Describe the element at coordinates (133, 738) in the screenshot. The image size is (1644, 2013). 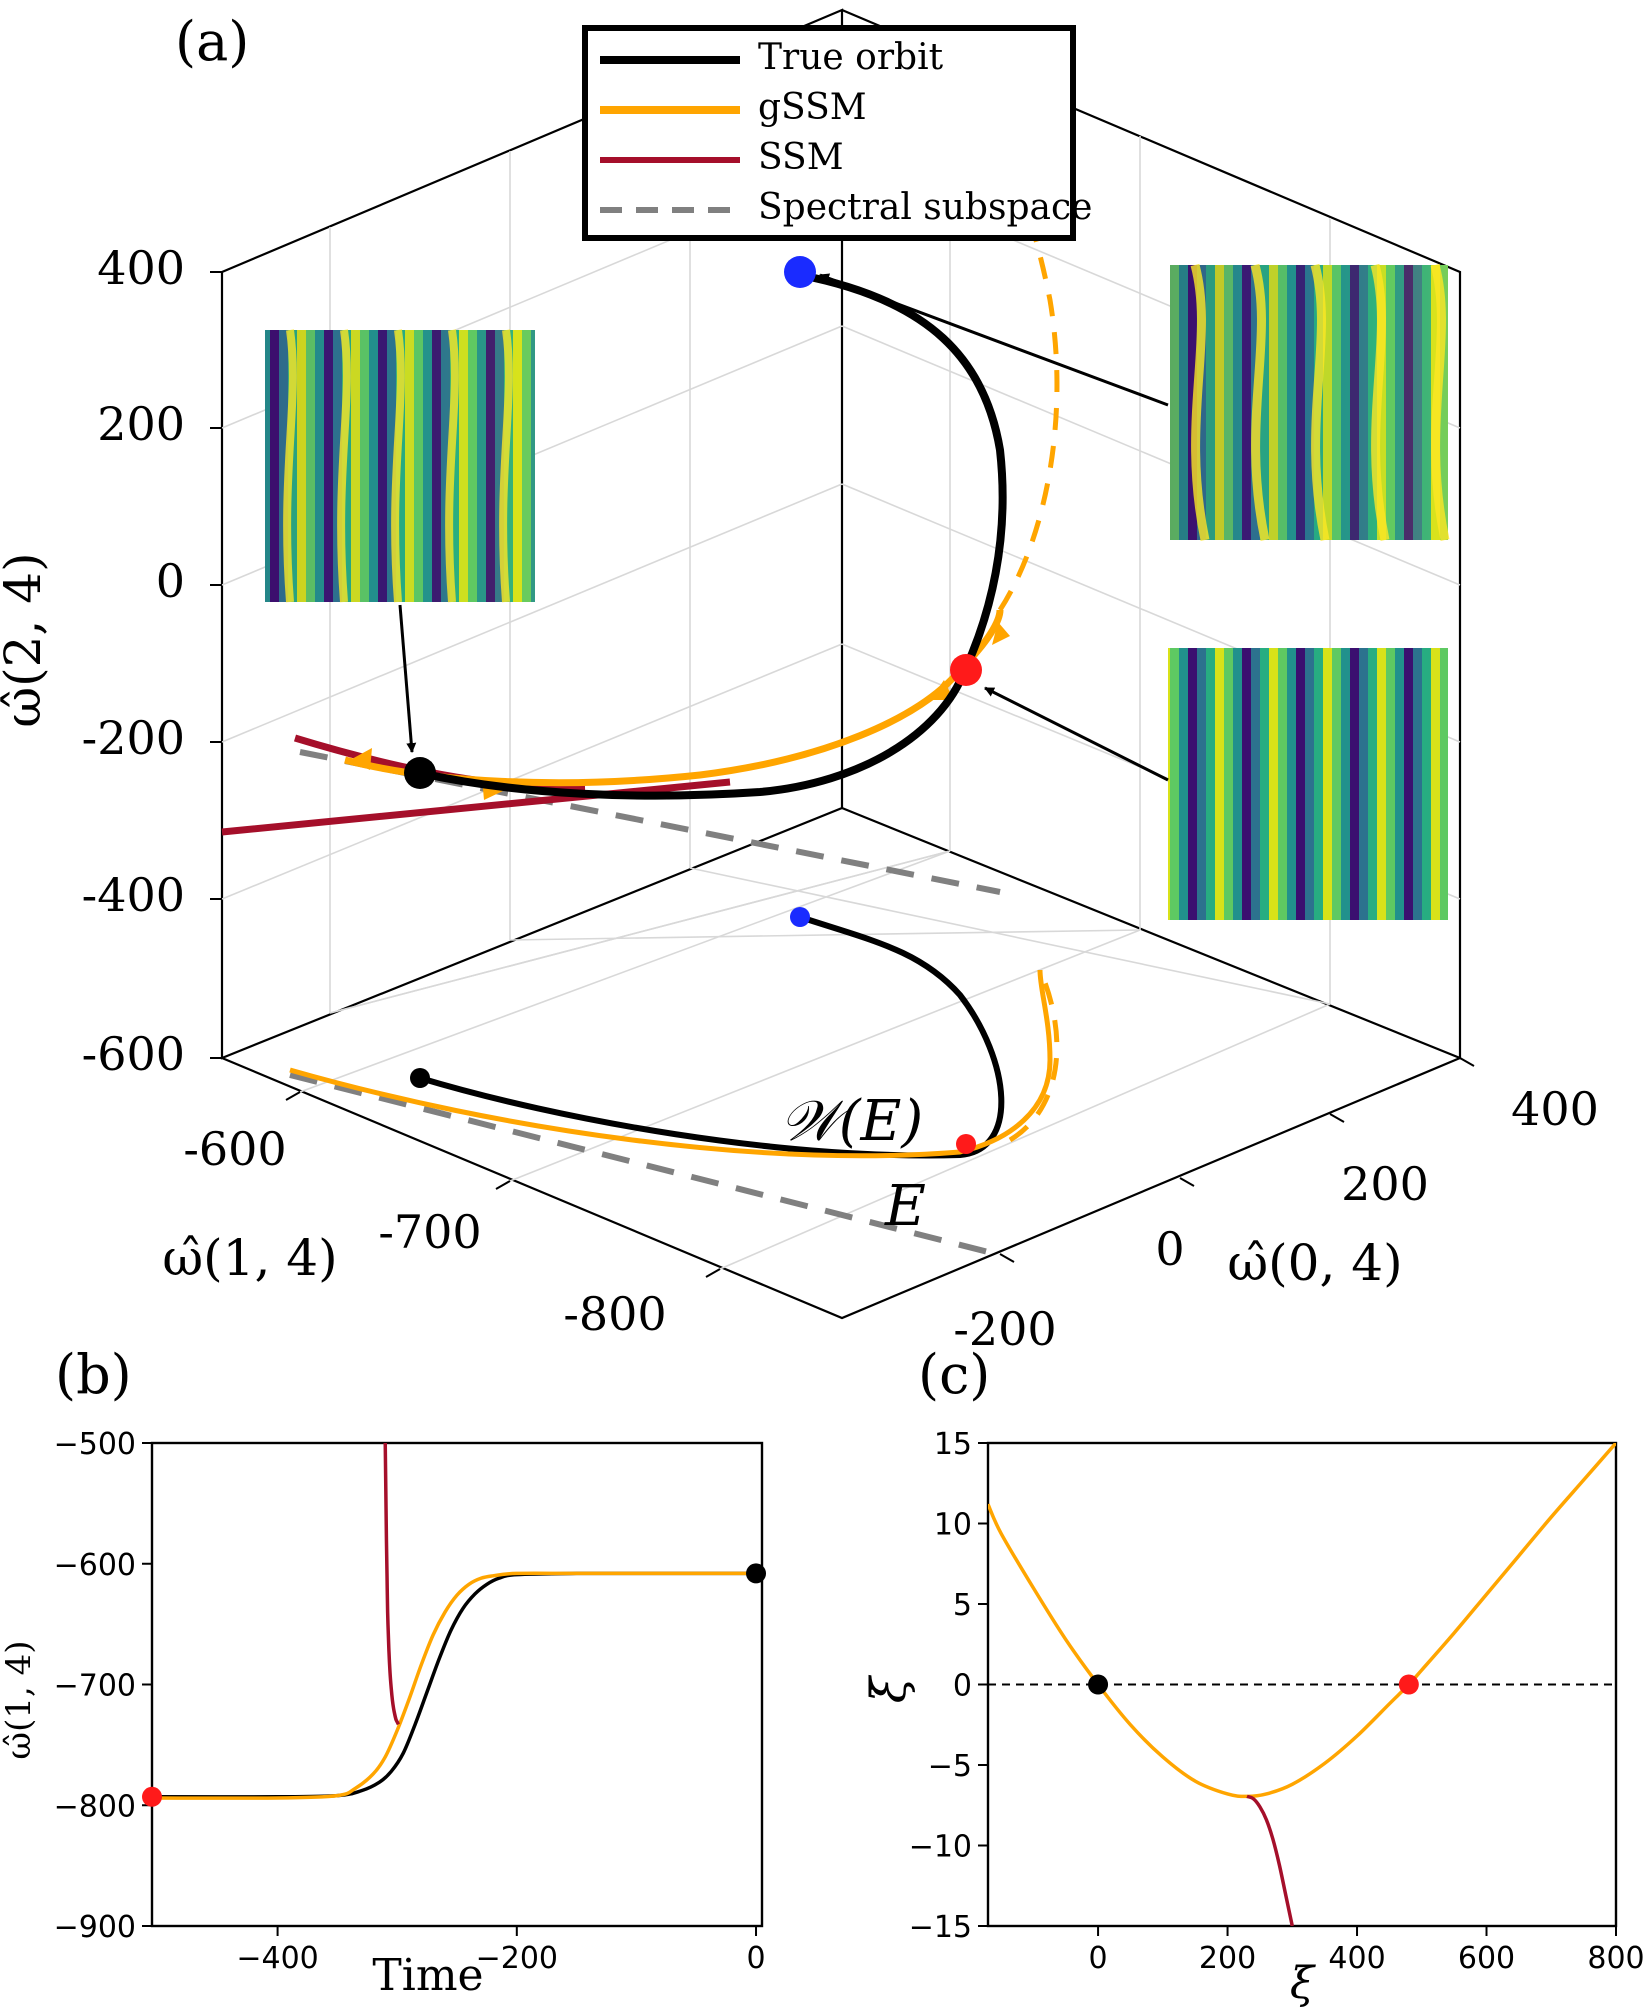
I see `z-tick-label: -200` at that location.